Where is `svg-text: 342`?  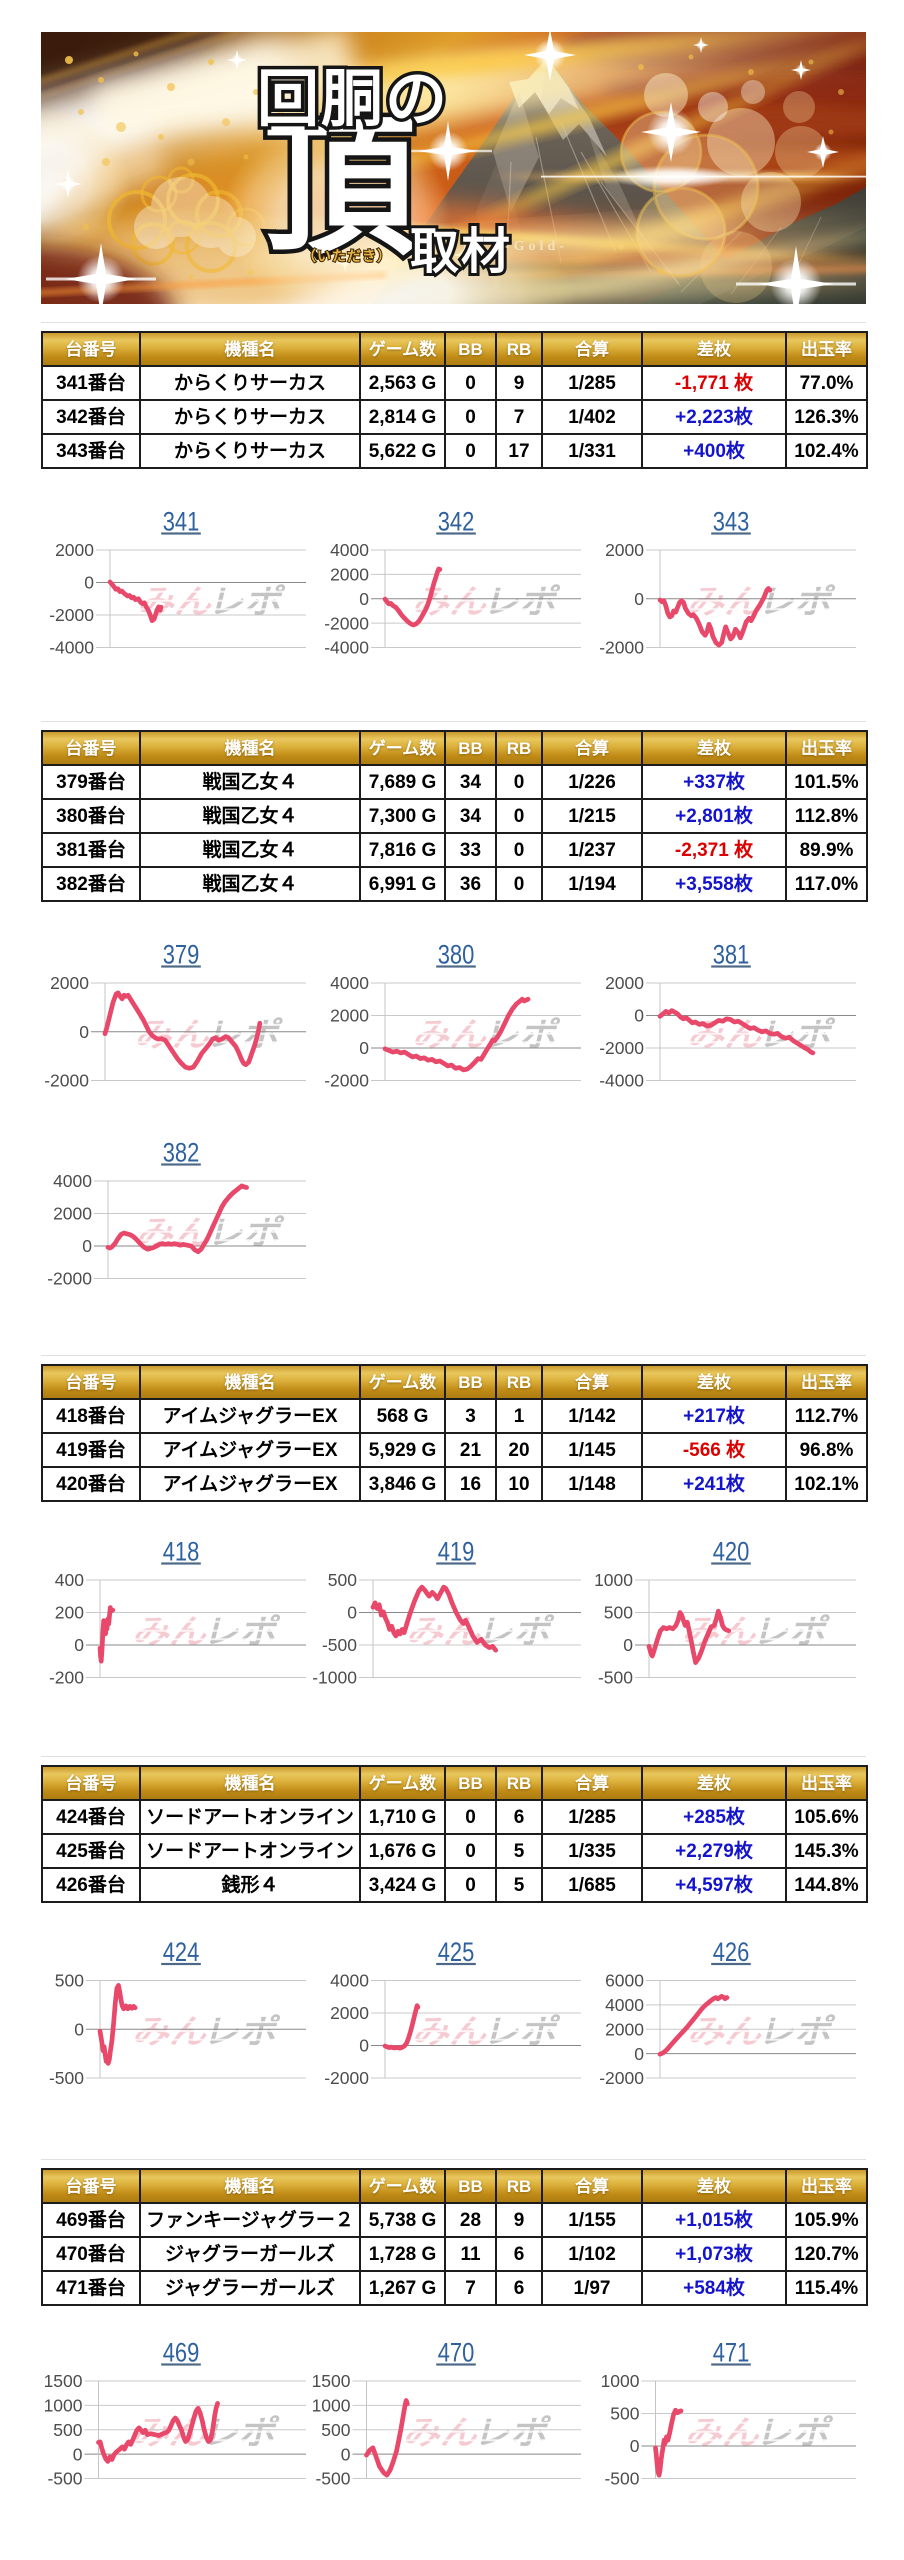 svg-text: 342 is located at coordinates (456, 522).